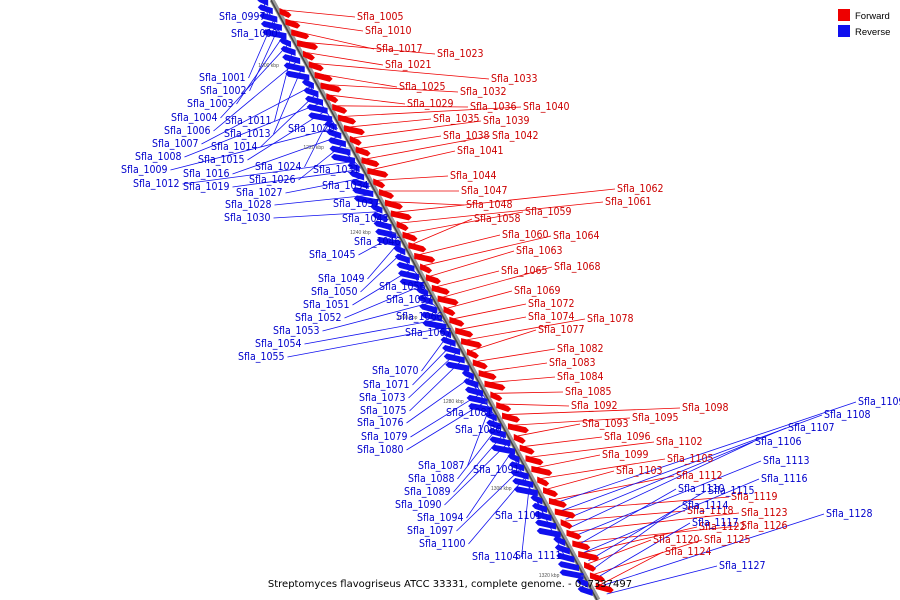 This screenshot has height=600, width=900. What do you see at coordinates (248, 121) in the screenshot?
I see `reverse-gene-label: Sfla_1011` at bounding box center [248, 121].